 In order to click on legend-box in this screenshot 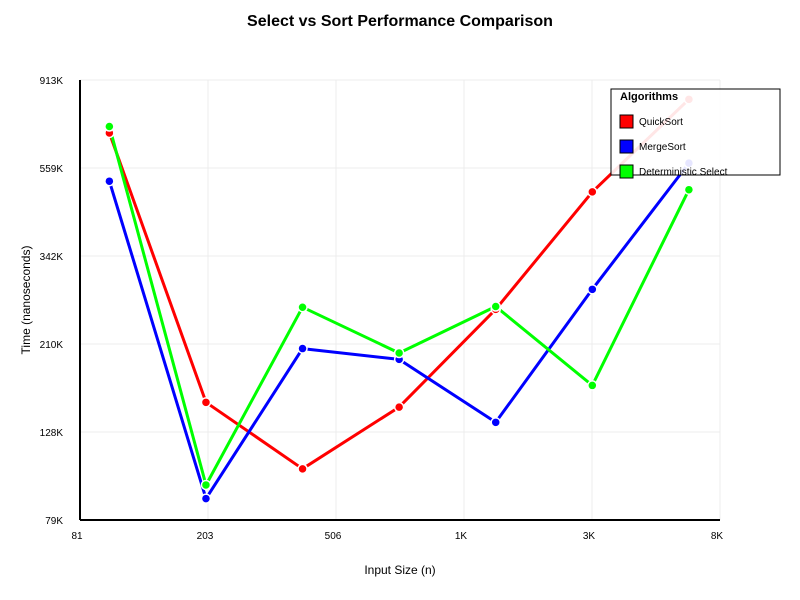, I will do `click(695, 132)`.